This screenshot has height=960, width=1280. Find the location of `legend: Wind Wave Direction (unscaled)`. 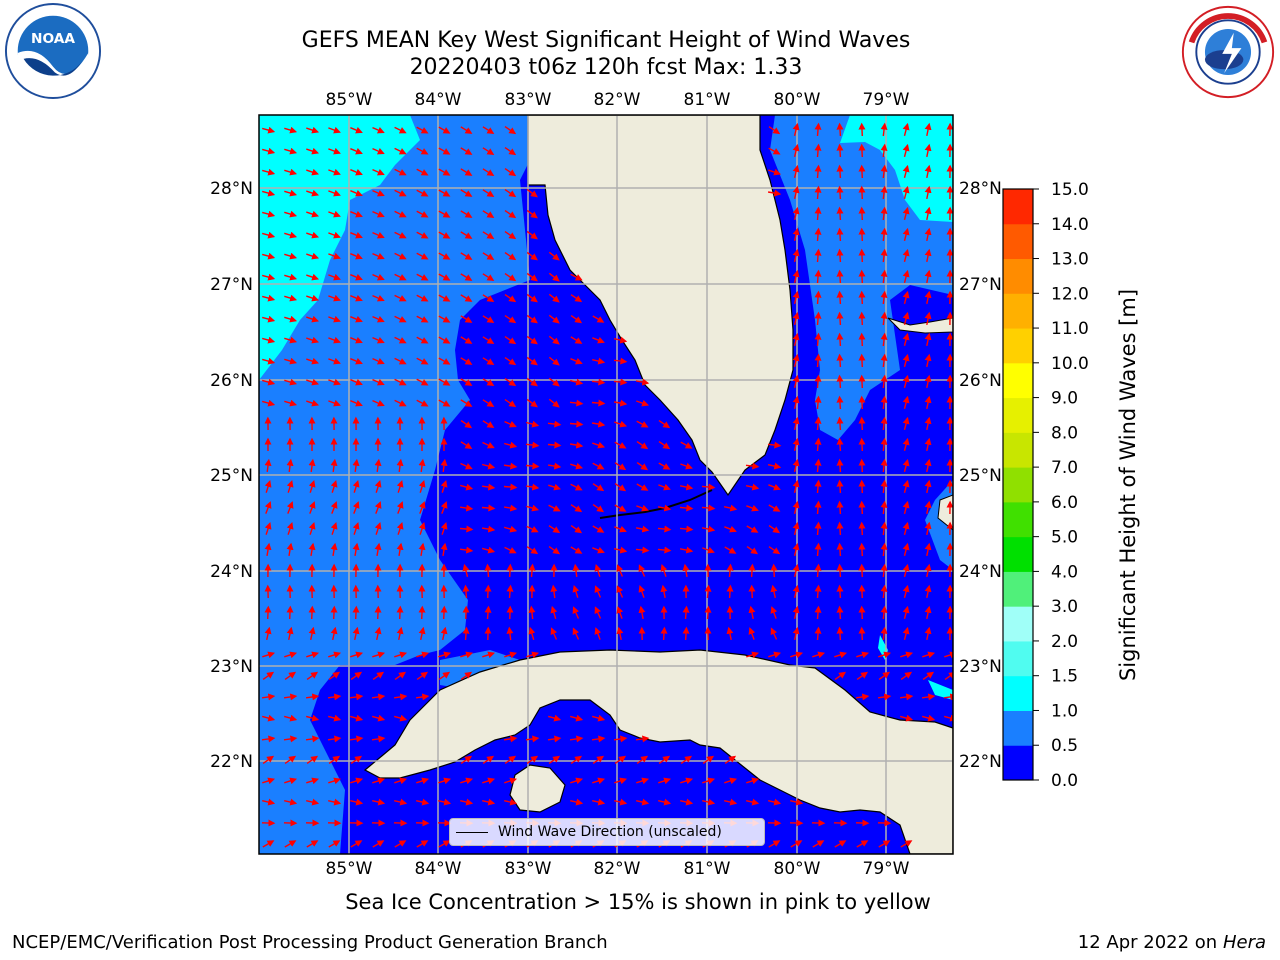

legend: Wind Wave Direction (unscaled) is located at coordinates (607, 832).